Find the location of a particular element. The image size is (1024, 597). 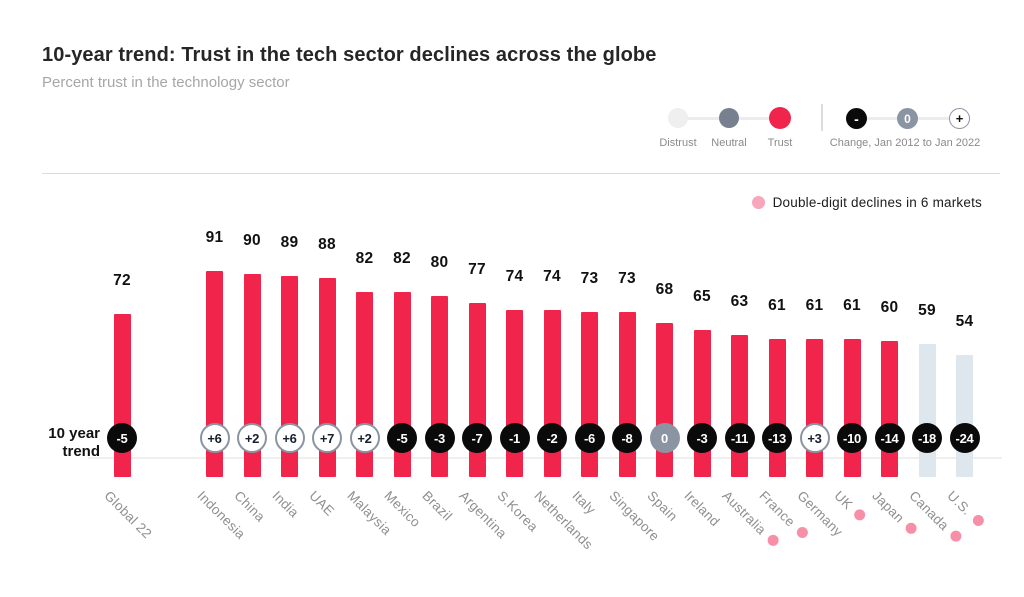

category-label-text: Spain is located at coordinates (661, 506).